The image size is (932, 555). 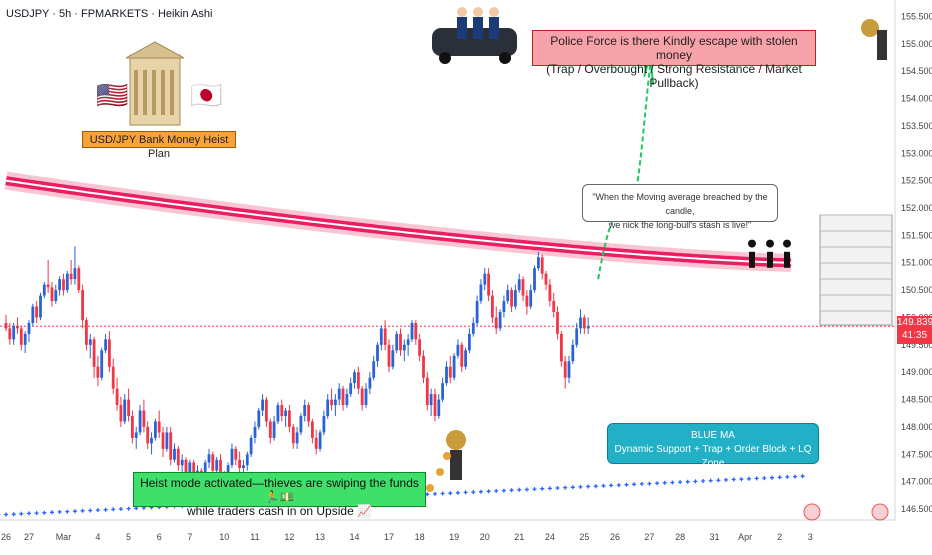 I want to click on y-tick-label: 154.500, so click(x=916, y=71).